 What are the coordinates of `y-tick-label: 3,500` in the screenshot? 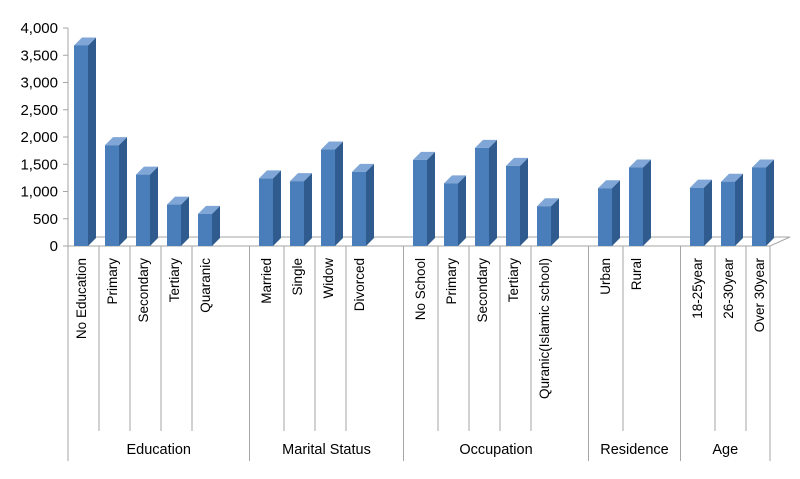 It's located at (39, 55).